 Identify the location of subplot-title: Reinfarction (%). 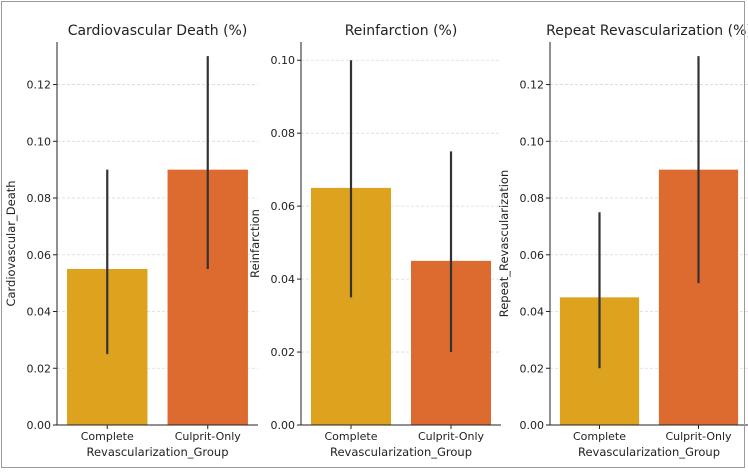
(401, 31).